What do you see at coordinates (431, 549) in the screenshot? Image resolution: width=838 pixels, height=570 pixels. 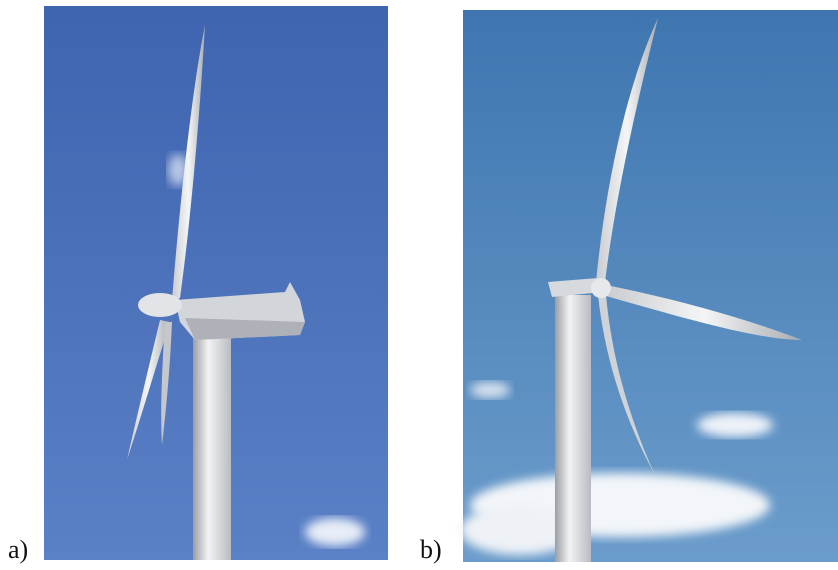 I see `panel-label: b)` at bounding box center [431, 549].